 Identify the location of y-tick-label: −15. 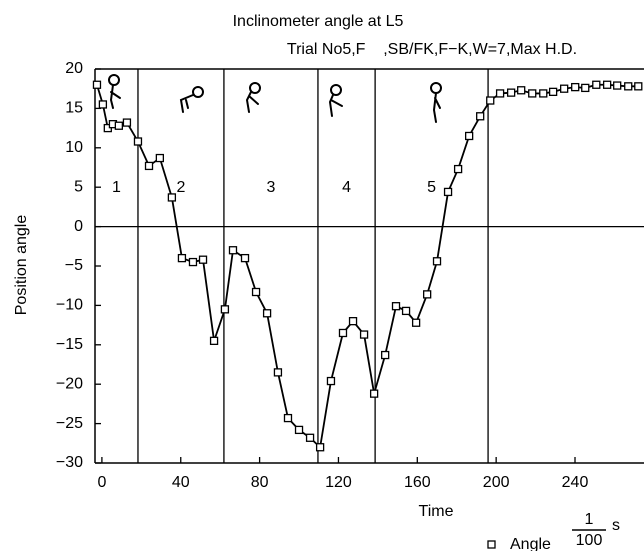
(69, 344).